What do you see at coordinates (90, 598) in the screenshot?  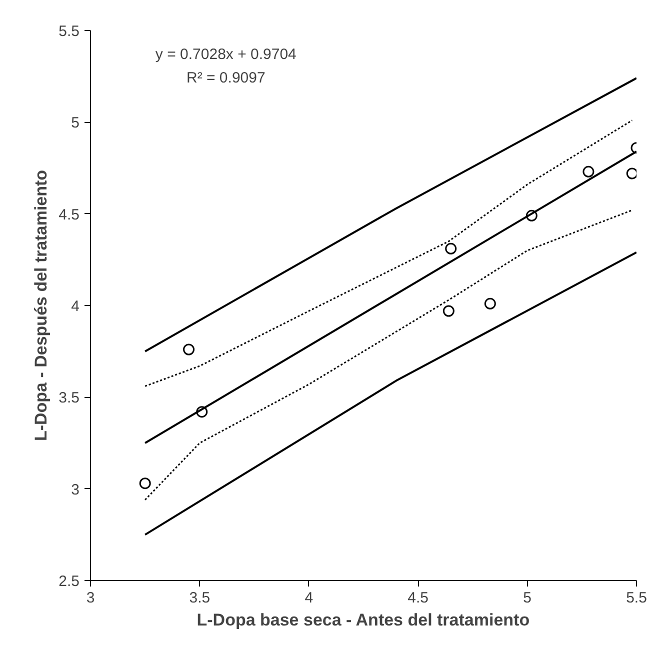 I see `x-tick-label: 3` at bounding box center [90, 598].